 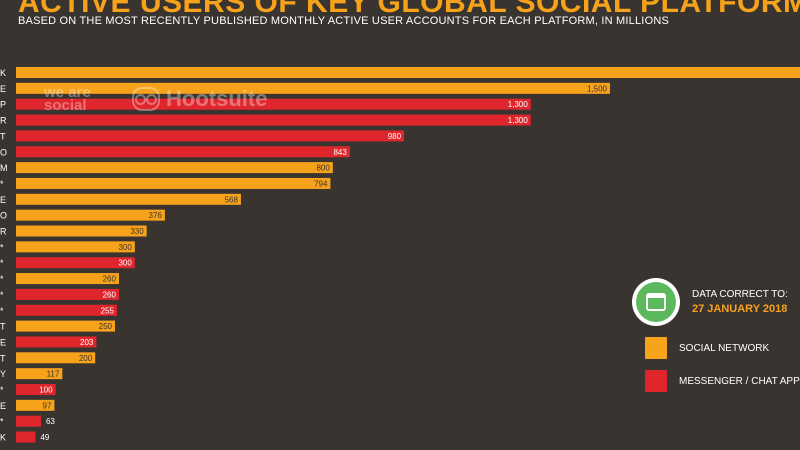 What do you see at coordinates (740, 309) in the screenshot?
I see `date-value: 27 JANUARY 2018` at bounding box center [740, 309].